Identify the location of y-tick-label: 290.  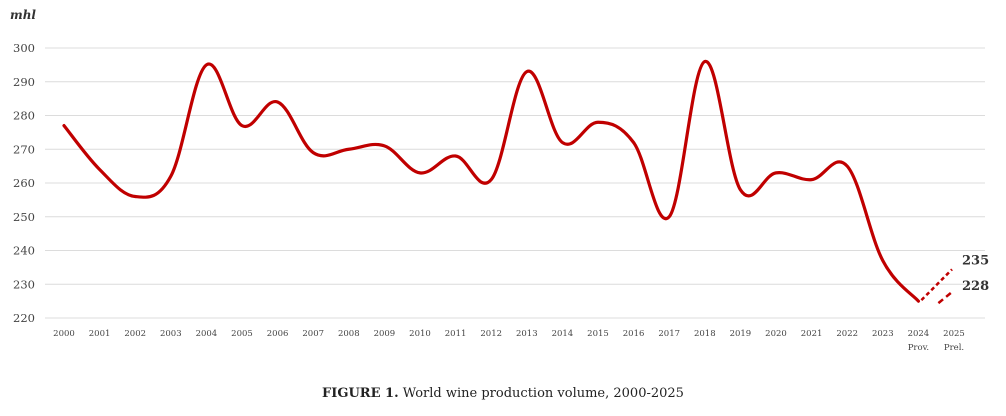
(24, 82).